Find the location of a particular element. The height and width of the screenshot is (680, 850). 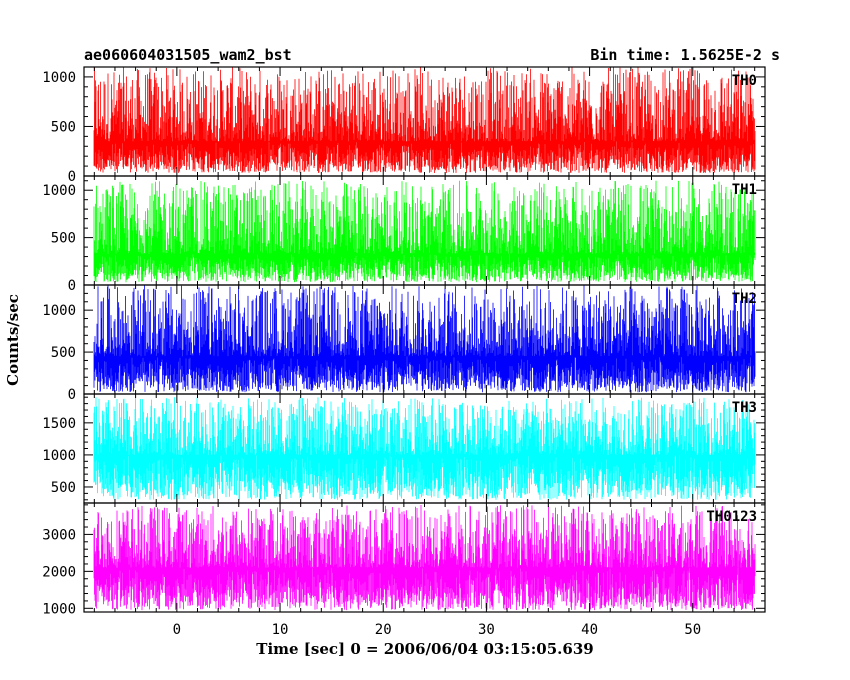

x-tick-label: 40 is located at coordinates (589, 630).